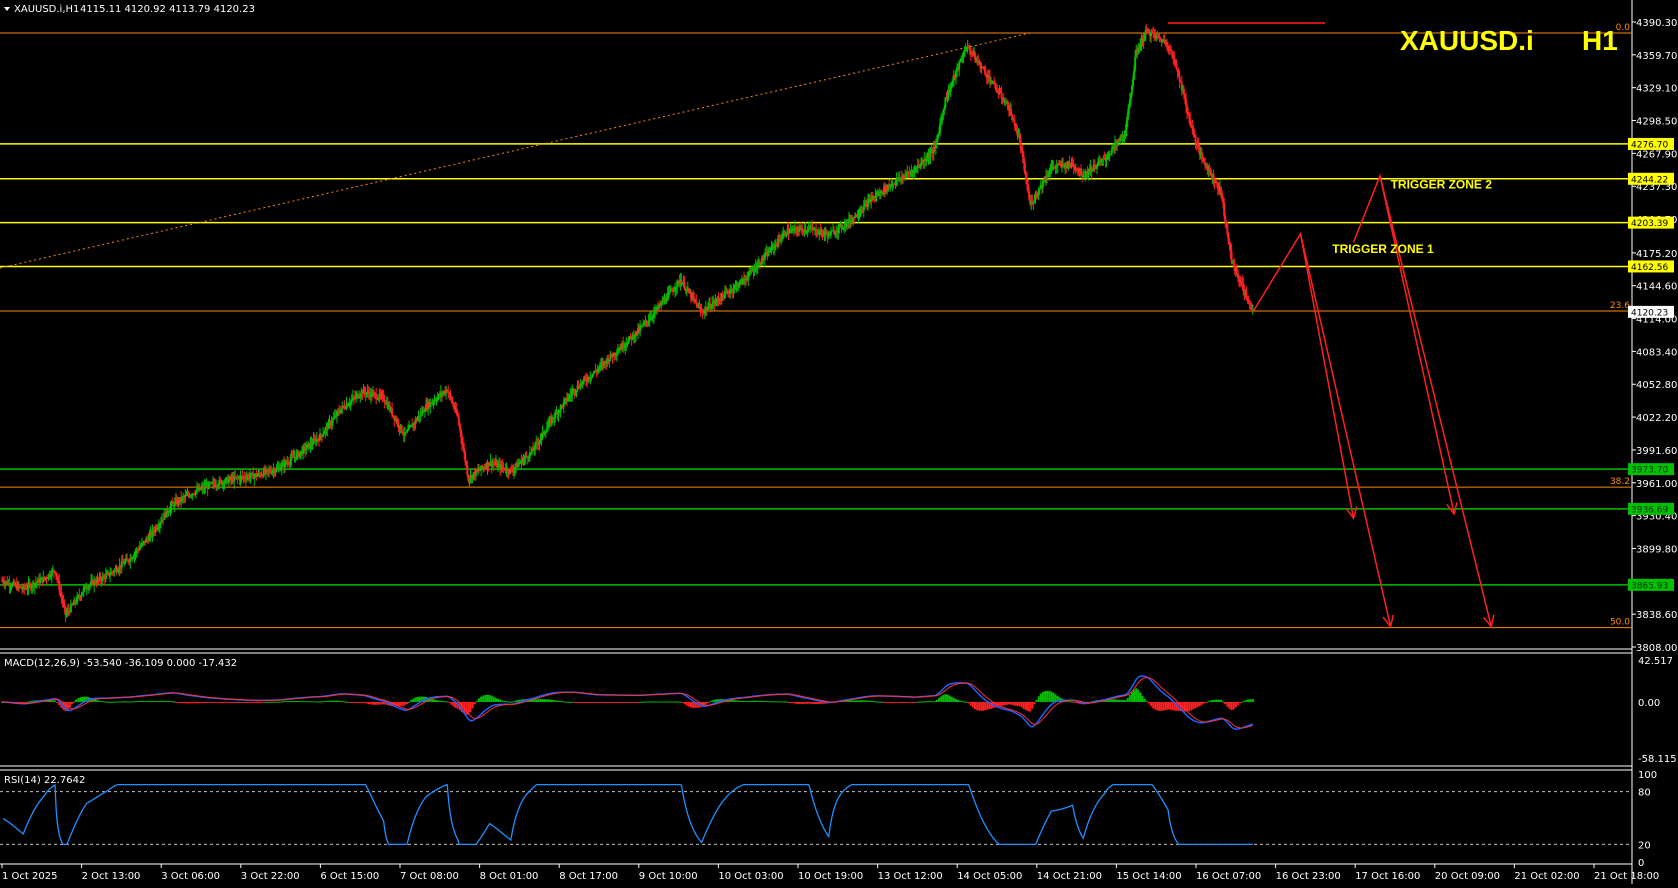  Describe the element at coordinates (1656, 418) in the screenshot. I see `price-tick-label: 4022.20` at that location.